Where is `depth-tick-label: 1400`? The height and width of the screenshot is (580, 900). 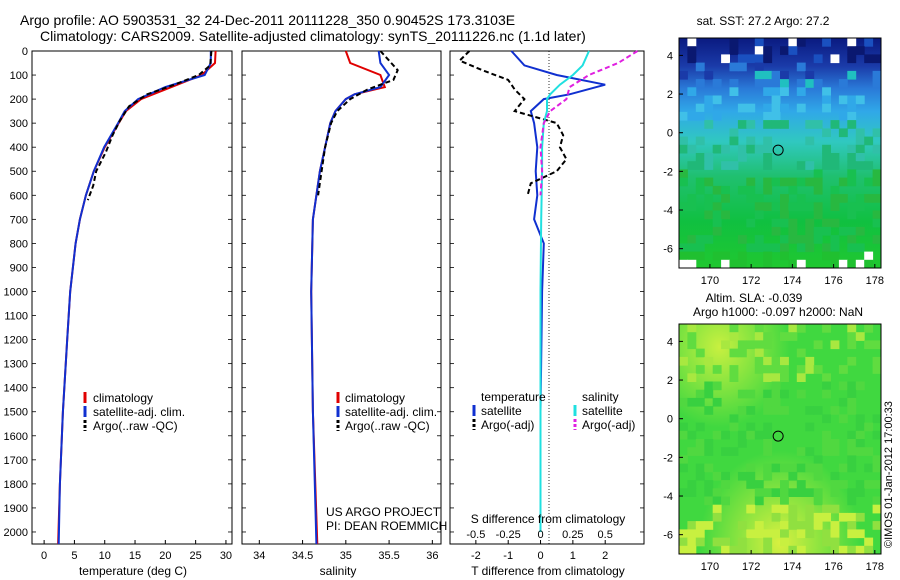 depth-tick-label: 1400 is located at coordinates (16, 389).